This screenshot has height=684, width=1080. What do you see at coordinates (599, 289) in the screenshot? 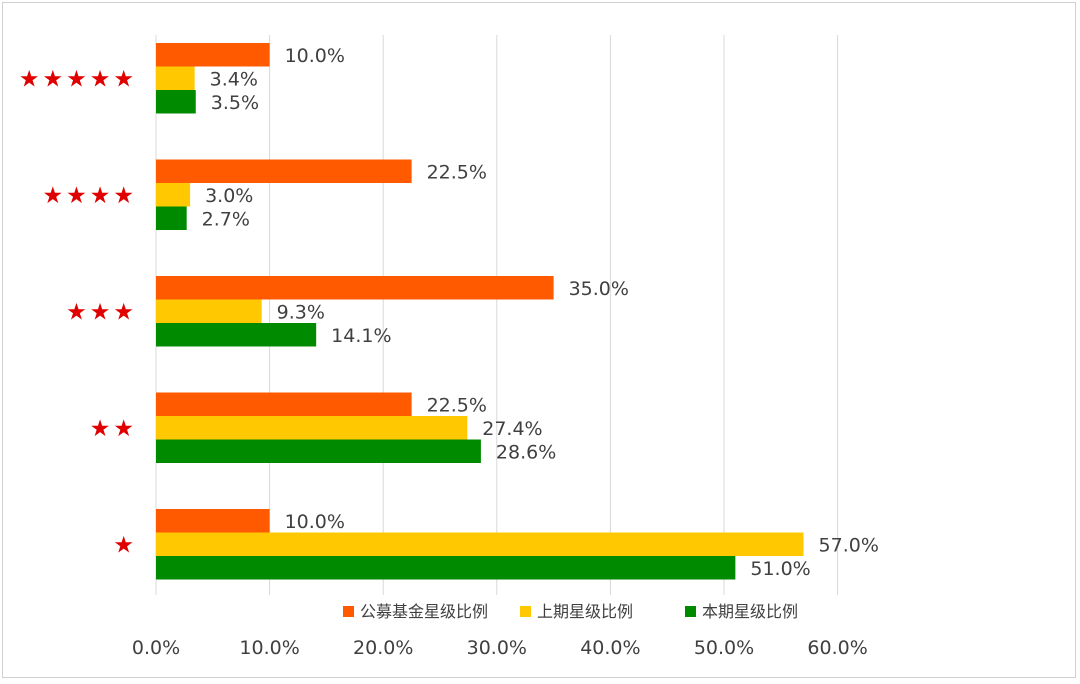
I see `data-label: 35.0%` at bounding box center [599, 289].